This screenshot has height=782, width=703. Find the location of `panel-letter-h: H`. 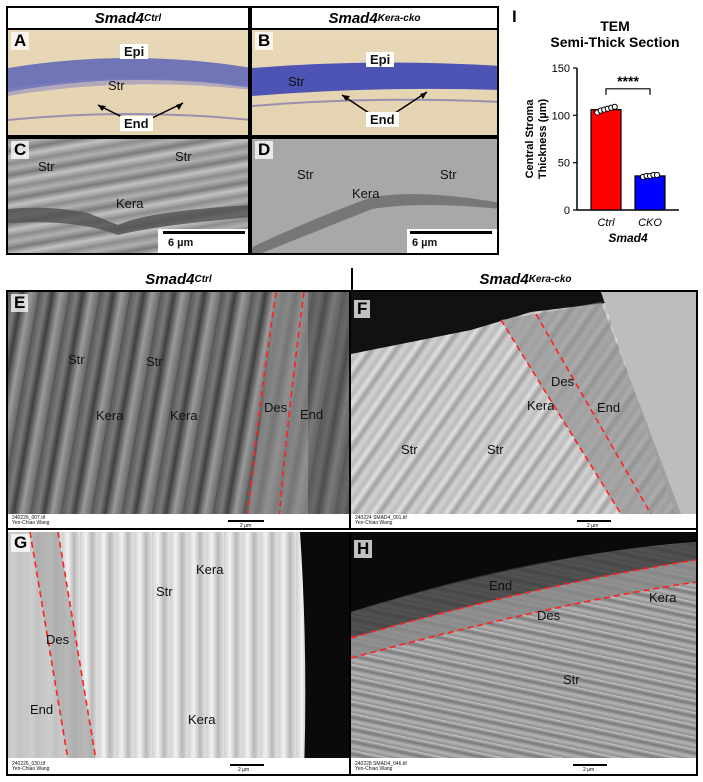

panel-letter-h: H is located at coordinates (363, 549).